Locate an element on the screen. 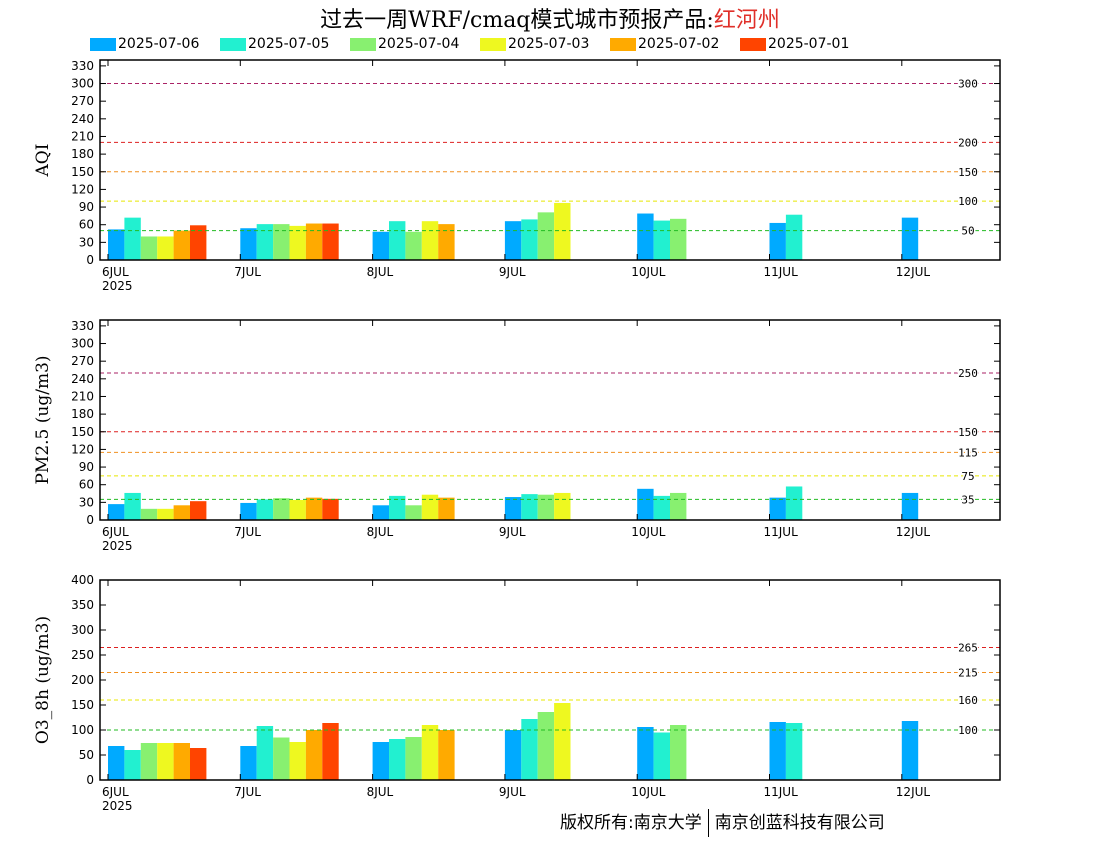 The height and width of the screenshot is (850, 1100). y-tick-label: 120 is located at coordinates (82, 449).